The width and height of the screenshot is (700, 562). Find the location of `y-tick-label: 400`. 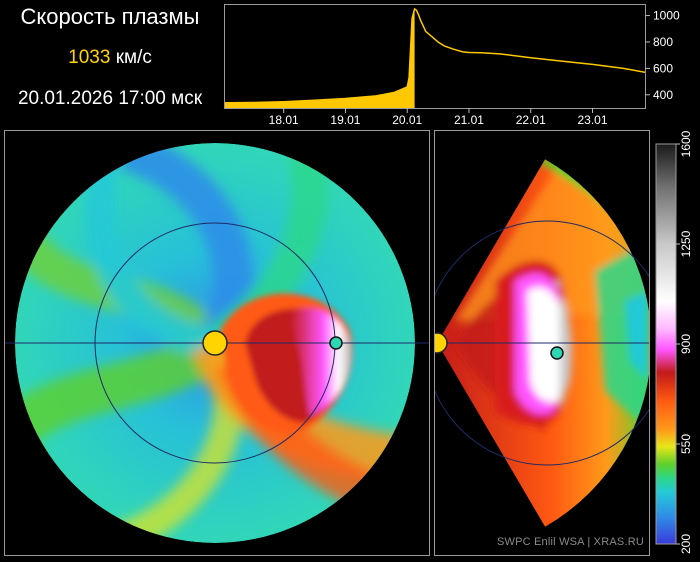

y-tick-label: 400 is located at coordinates (663, 95).